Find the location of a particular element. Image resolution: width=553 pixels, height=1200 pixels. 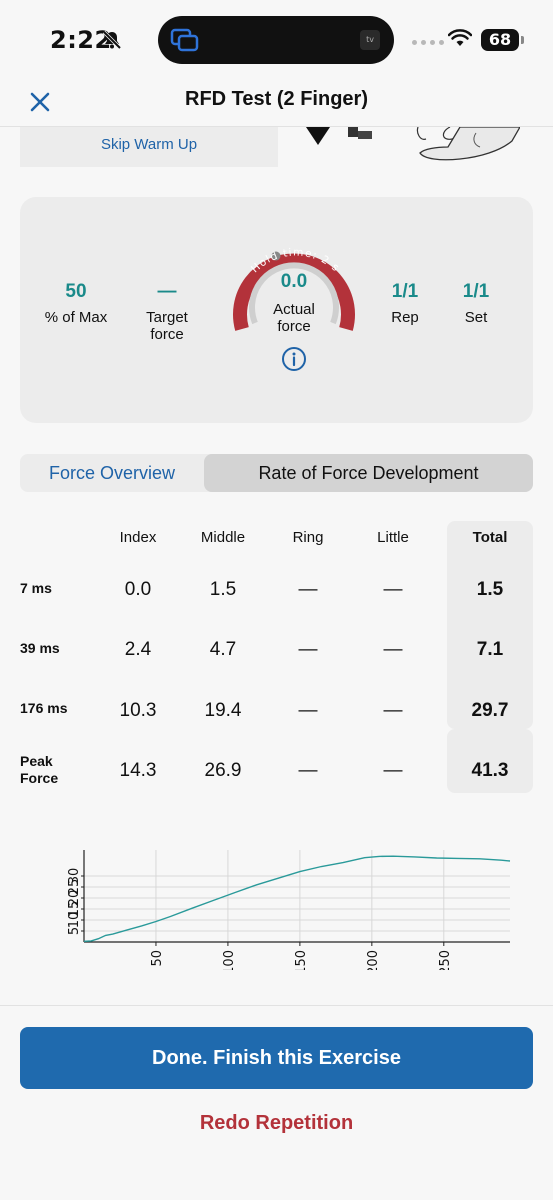

col-header-middle: Middle is located at coordinates (223, 537).